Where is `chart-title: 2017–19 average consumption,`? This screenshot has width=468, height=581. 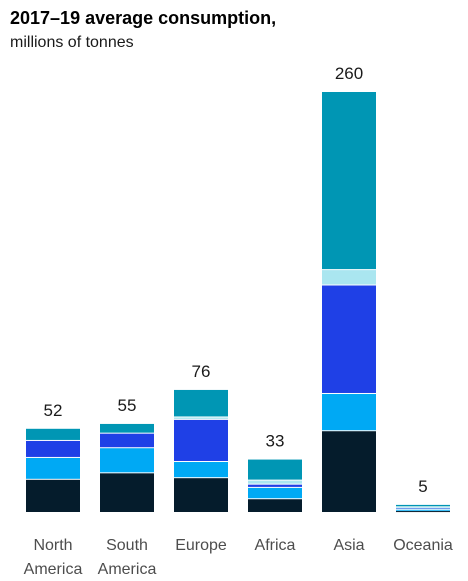
chart-title: 2017–19 average consumption, is located at coordinates (143, 18).